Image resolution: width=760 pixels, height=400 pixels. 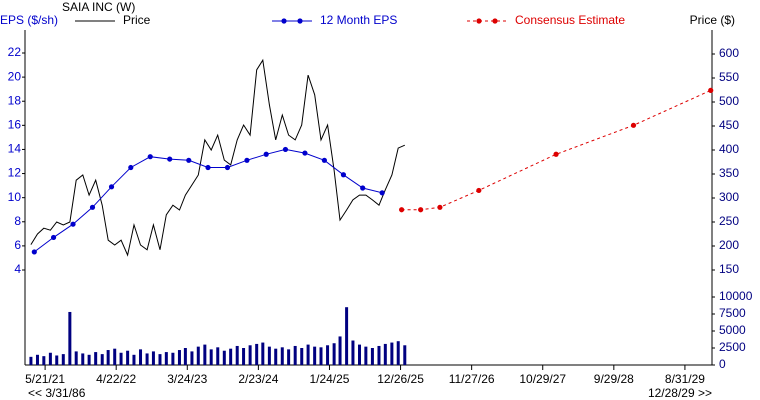 I want to click on x-tick-label: 10/29/27, so click(x=542, y=379).